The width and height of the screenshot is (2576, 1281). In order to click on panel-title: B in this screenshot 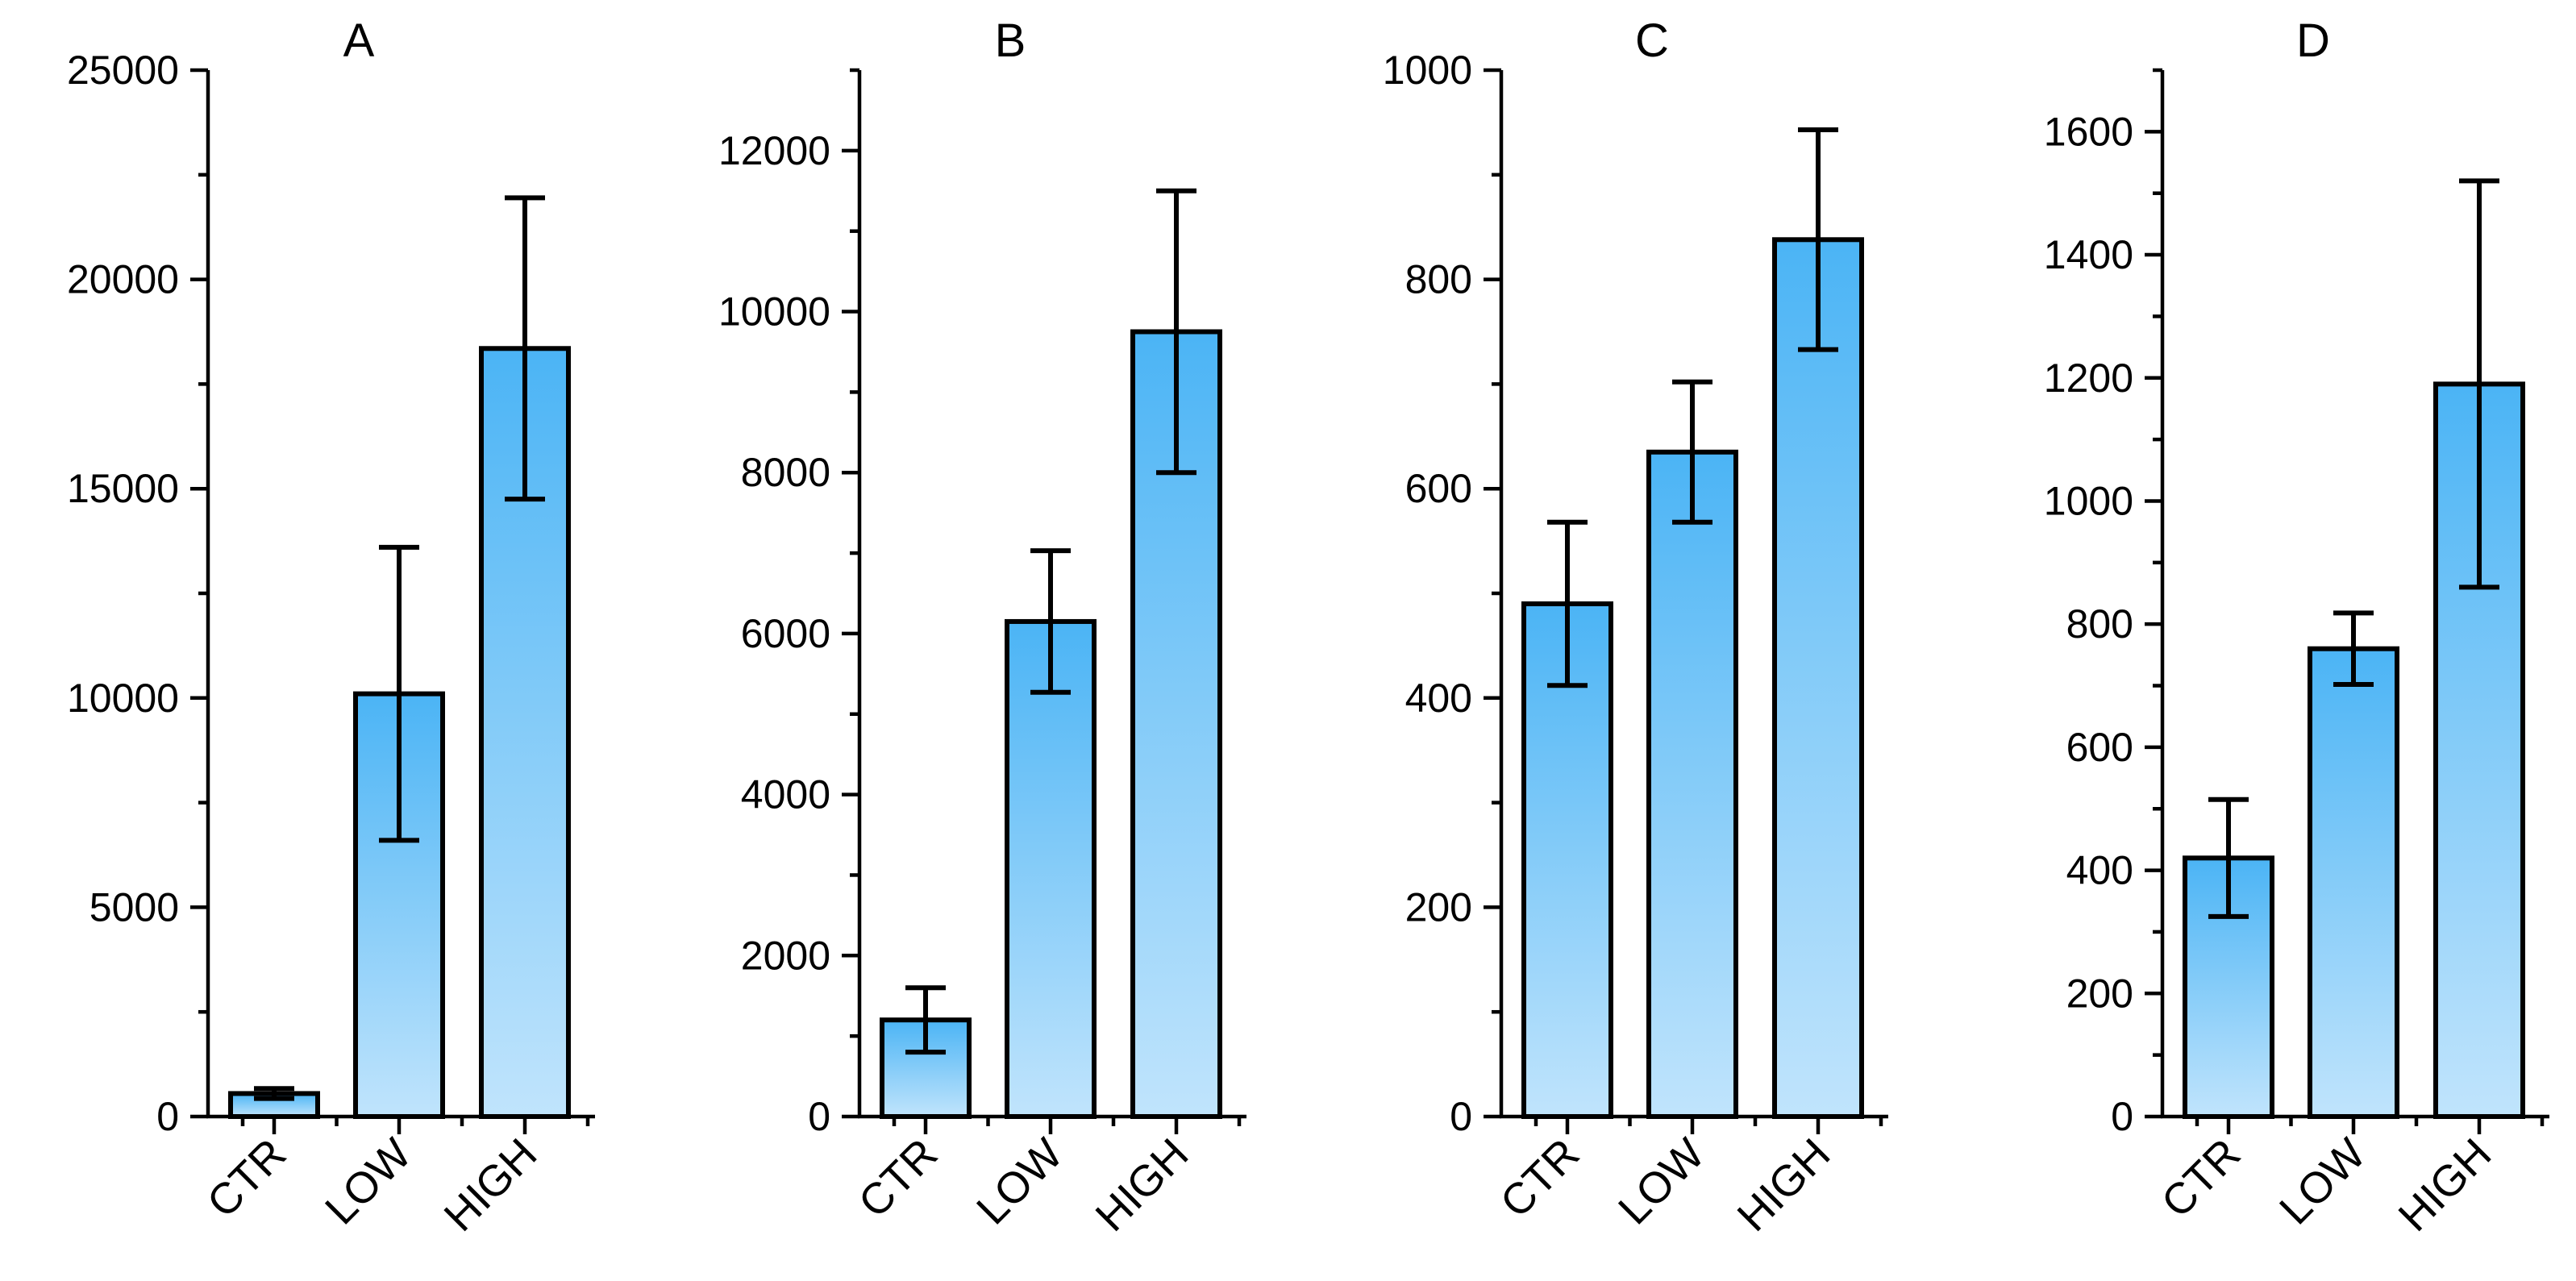, I will do `click(1010, 41)`.